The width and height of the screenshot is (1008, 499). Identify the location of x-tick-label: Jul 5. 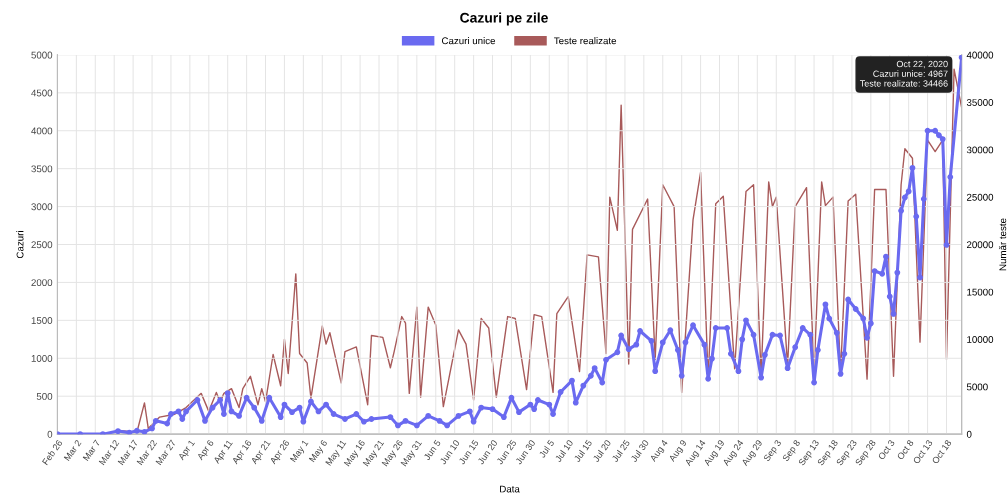
(546, 449).